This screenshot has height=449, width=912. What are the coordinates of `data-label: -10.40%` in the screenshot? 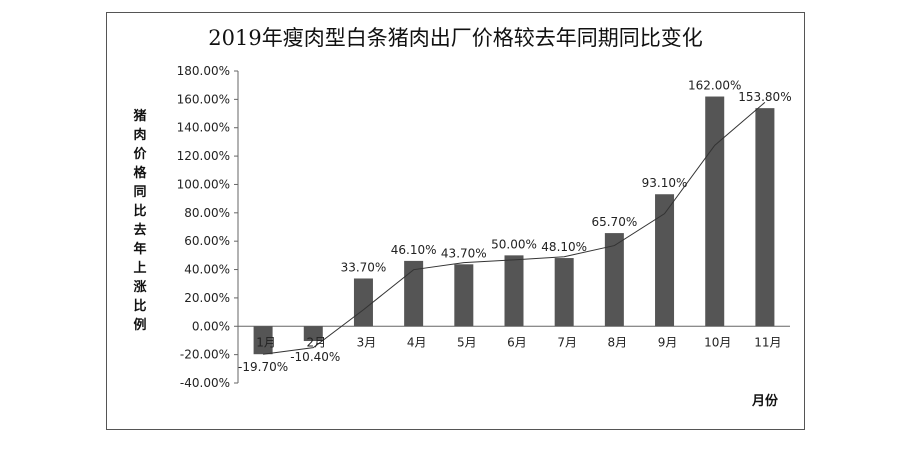 It's located at (315, 357).